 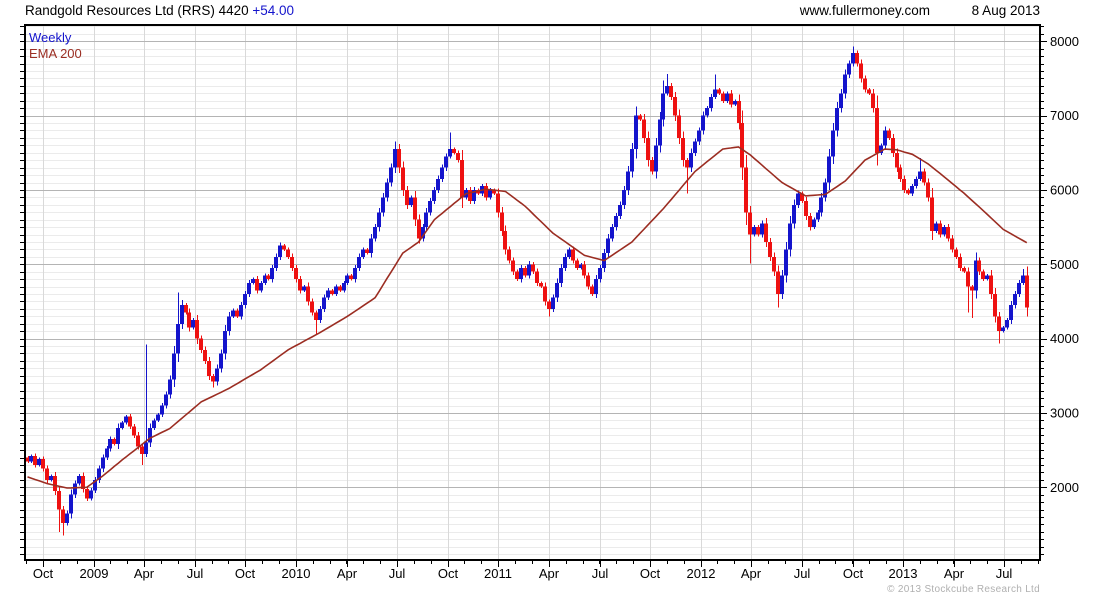 I want to click on site-url: www.fullermoney.com, so click(x=864, y=10).